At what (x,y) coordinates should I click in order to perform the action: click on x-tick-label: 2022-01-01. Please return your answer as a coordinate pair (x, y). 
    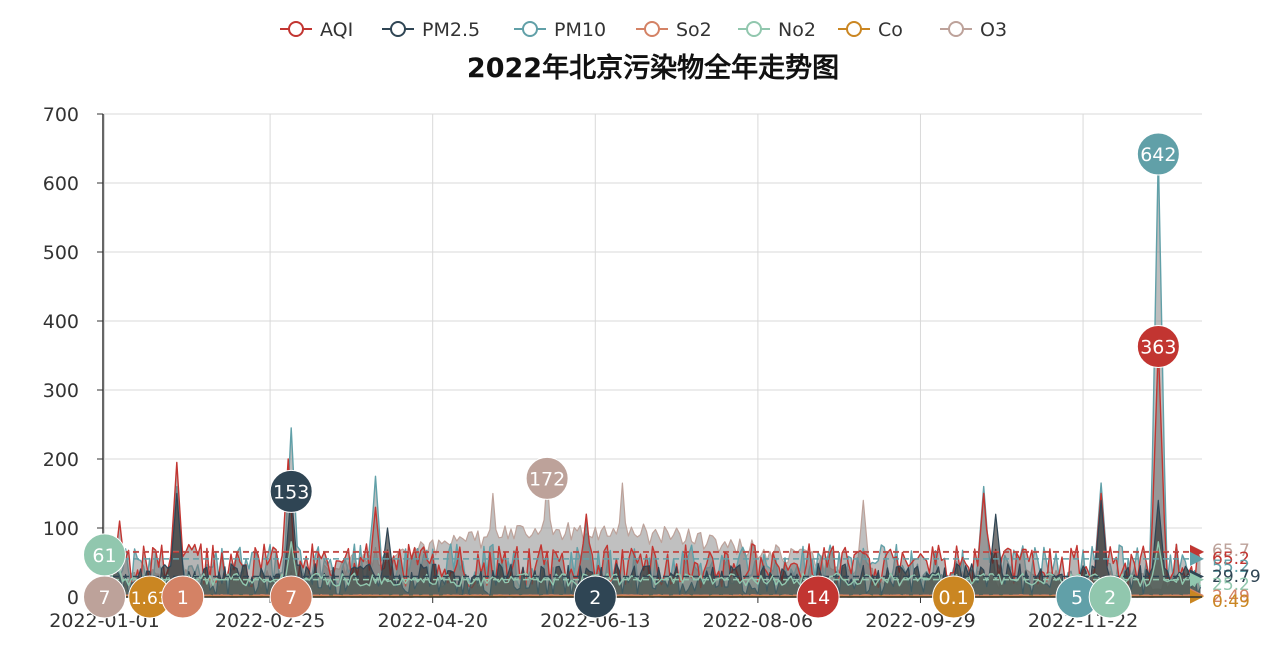
    Looking at the image, I should click on (104, 621).